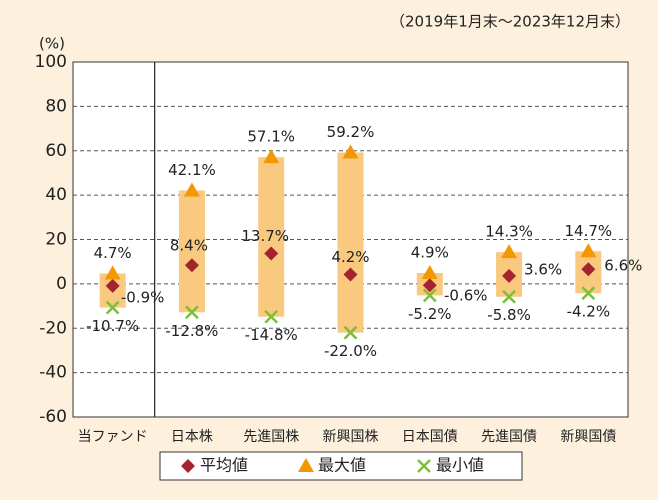  What do you see at coordinates (351, 132) in the screenshot?
I see `data-label: 59.2%` at bounding box center [351, 132].